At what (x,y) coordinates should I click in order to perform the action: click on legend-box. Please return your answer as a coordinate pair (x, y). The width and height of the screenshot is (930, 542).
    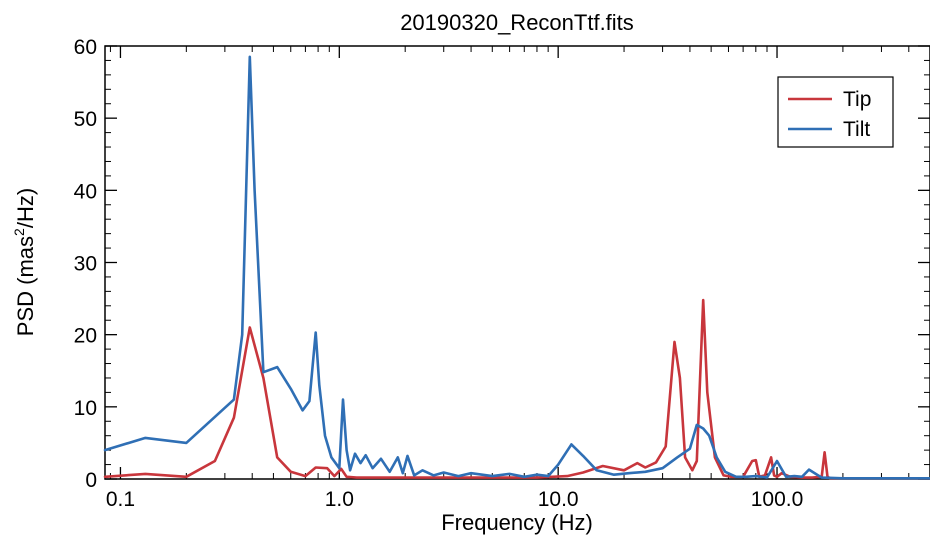
    Looking at the image, I should click on (835, 112).